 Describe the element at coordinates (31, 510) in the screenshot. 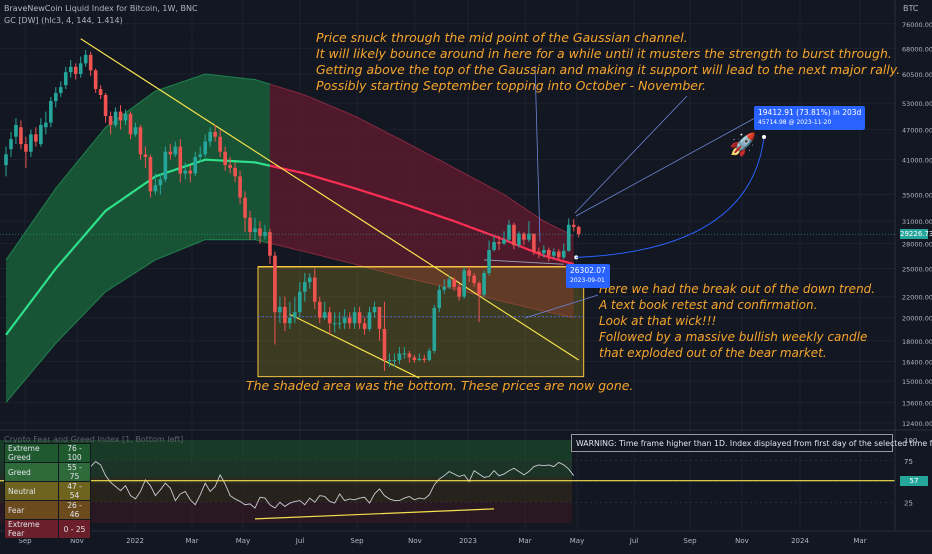

I see `legend-label: Fear` at that location.